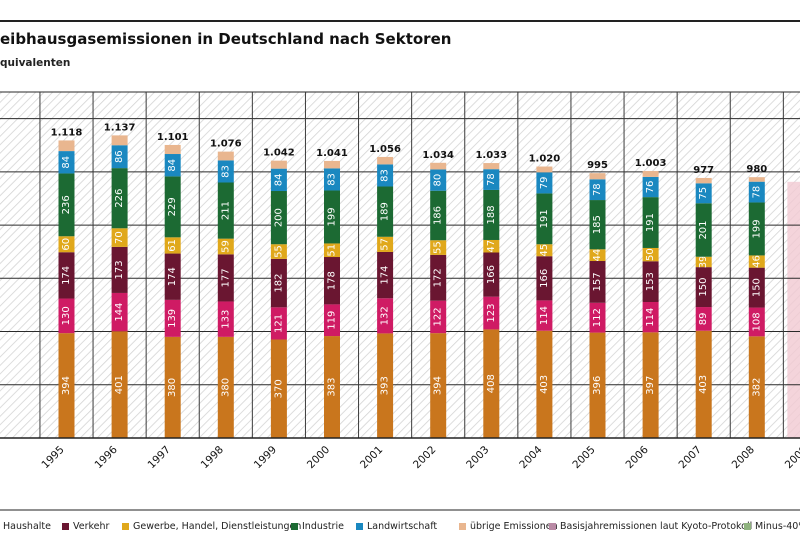 This screenshot has width=800, height=550. Describe the element at coordinates (438, 316) in the screenshot. I see `bar-value-label: 122` at that location.